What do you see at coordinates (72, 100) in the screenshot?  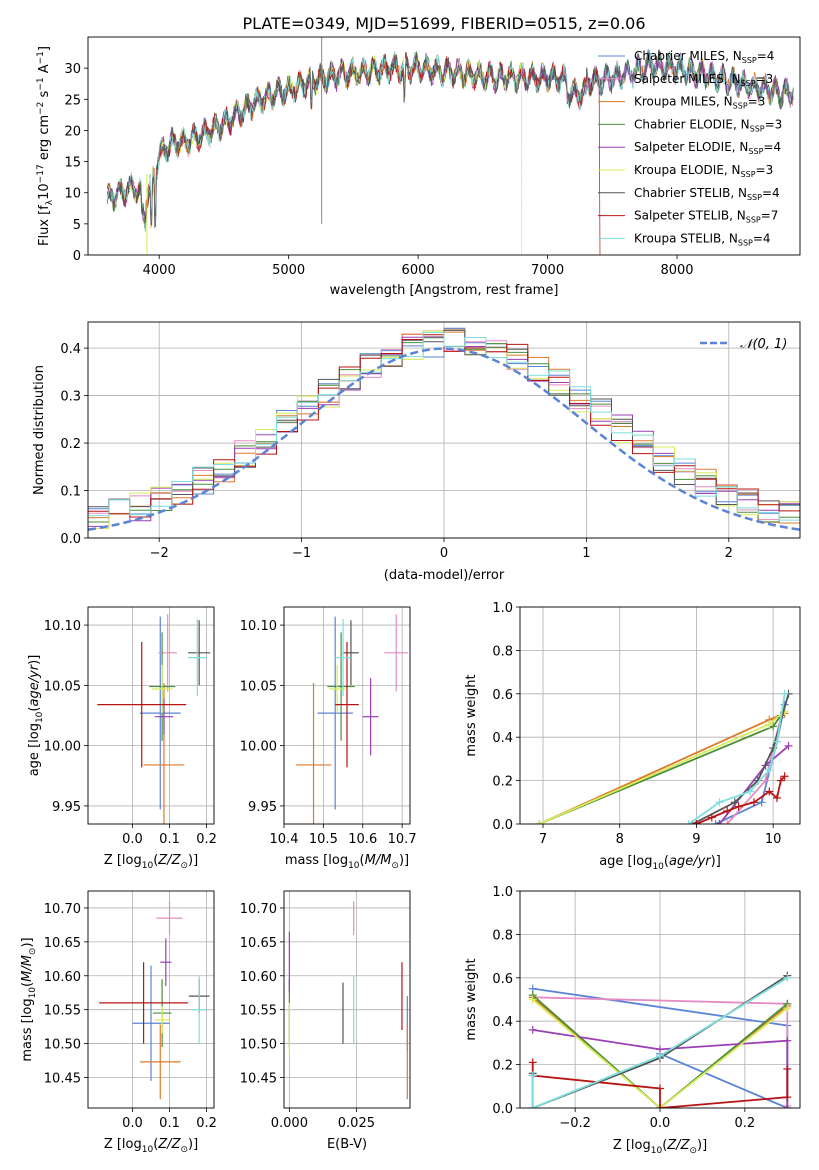 I see `y-tick-label: 25` at bounding box center [72, 100].